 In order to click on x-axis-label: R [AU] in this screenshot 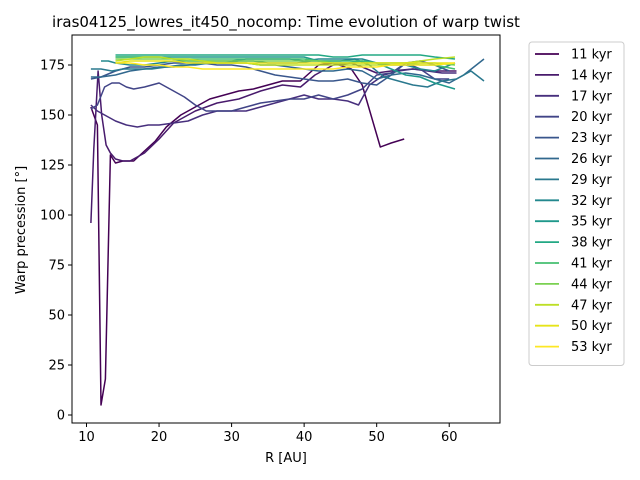, I will do `click(286, 458)`.